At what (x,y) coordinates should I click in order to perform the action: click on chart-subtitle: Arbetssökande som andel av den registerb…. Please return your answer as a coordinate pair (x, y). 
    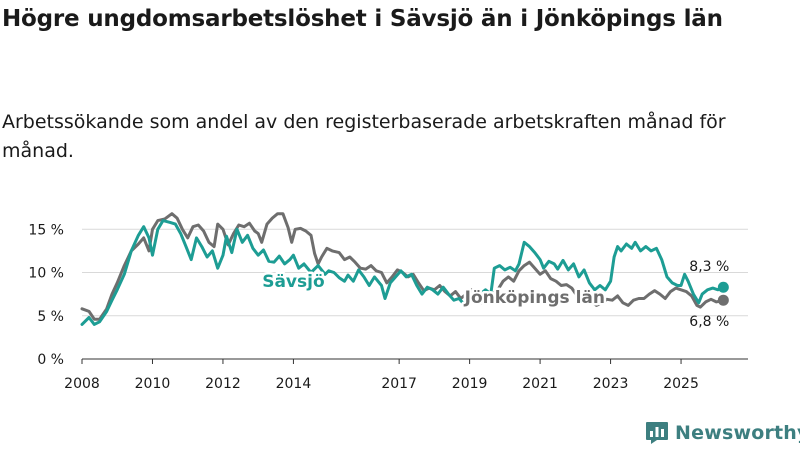
    Looking at the image, I should click on (364, 136).